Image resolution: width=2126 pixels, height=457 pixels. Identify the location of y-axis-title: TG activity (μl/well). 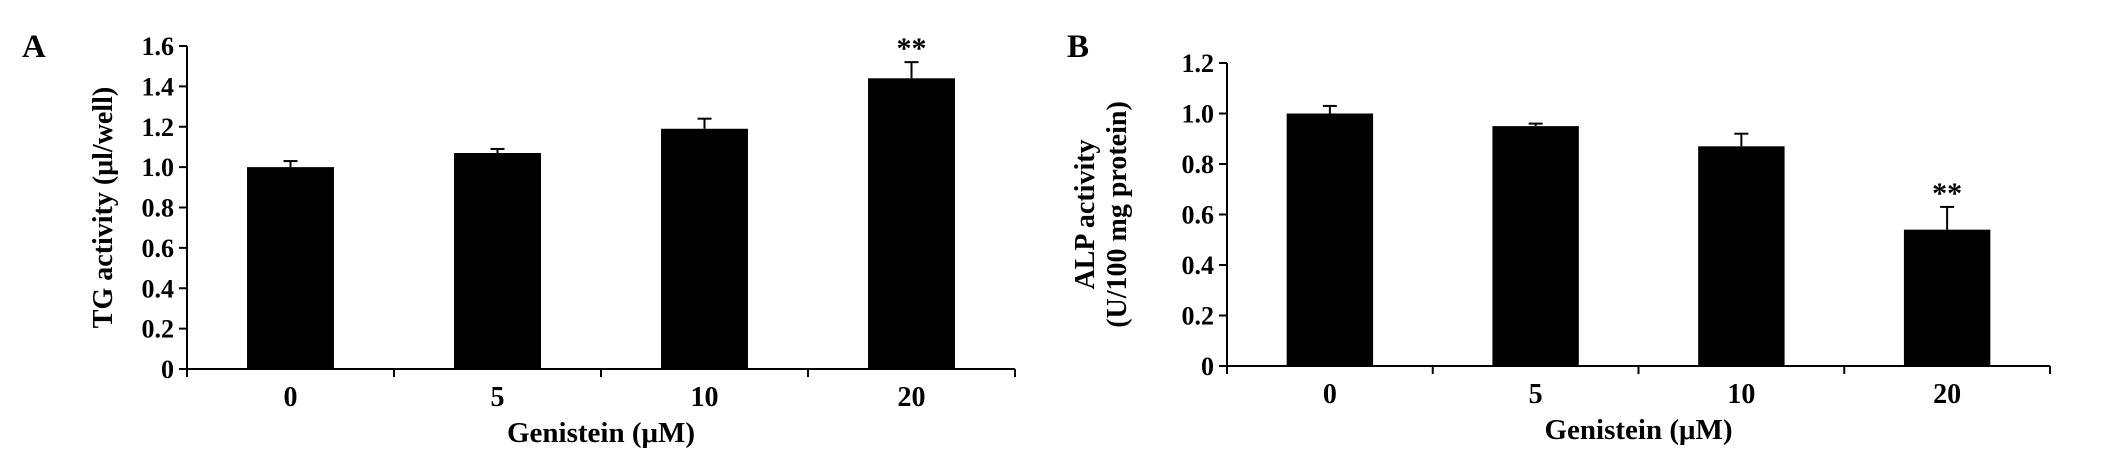
(103, 207).